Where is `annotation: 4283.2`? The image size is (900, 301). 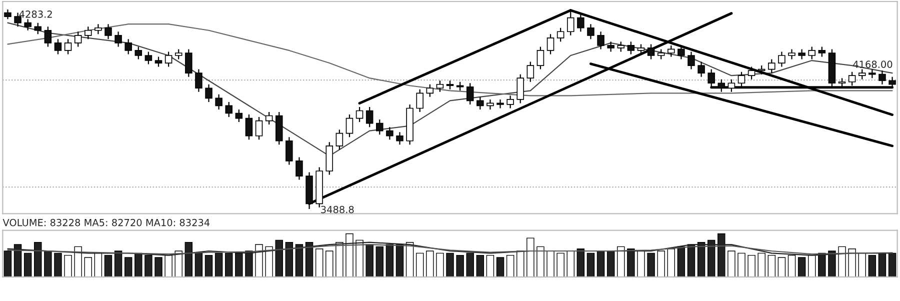 annotation: 4283.2 is located at coordinates (35, 14).